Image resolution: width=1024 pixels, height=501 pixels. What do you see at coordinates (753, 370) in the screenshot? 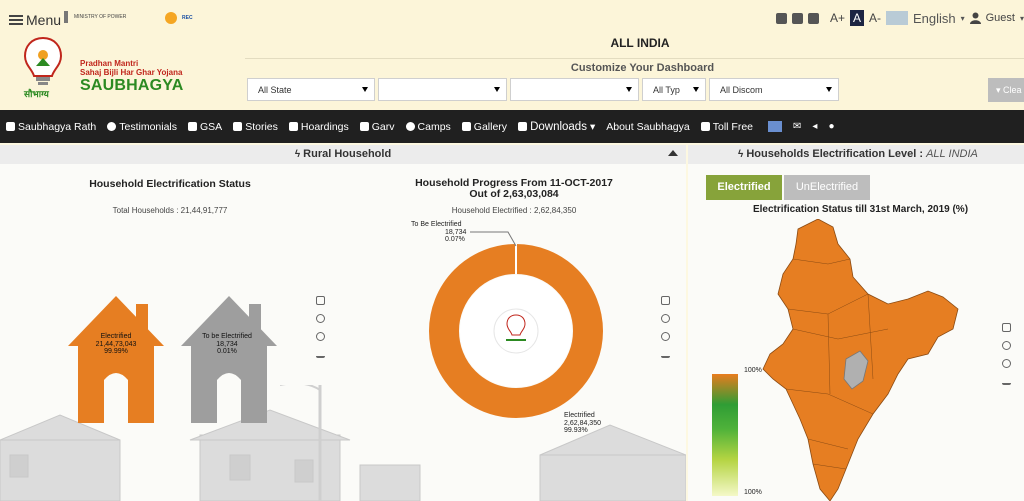
I see `legend-top-value: 100%` at bounding box center [753, 370].